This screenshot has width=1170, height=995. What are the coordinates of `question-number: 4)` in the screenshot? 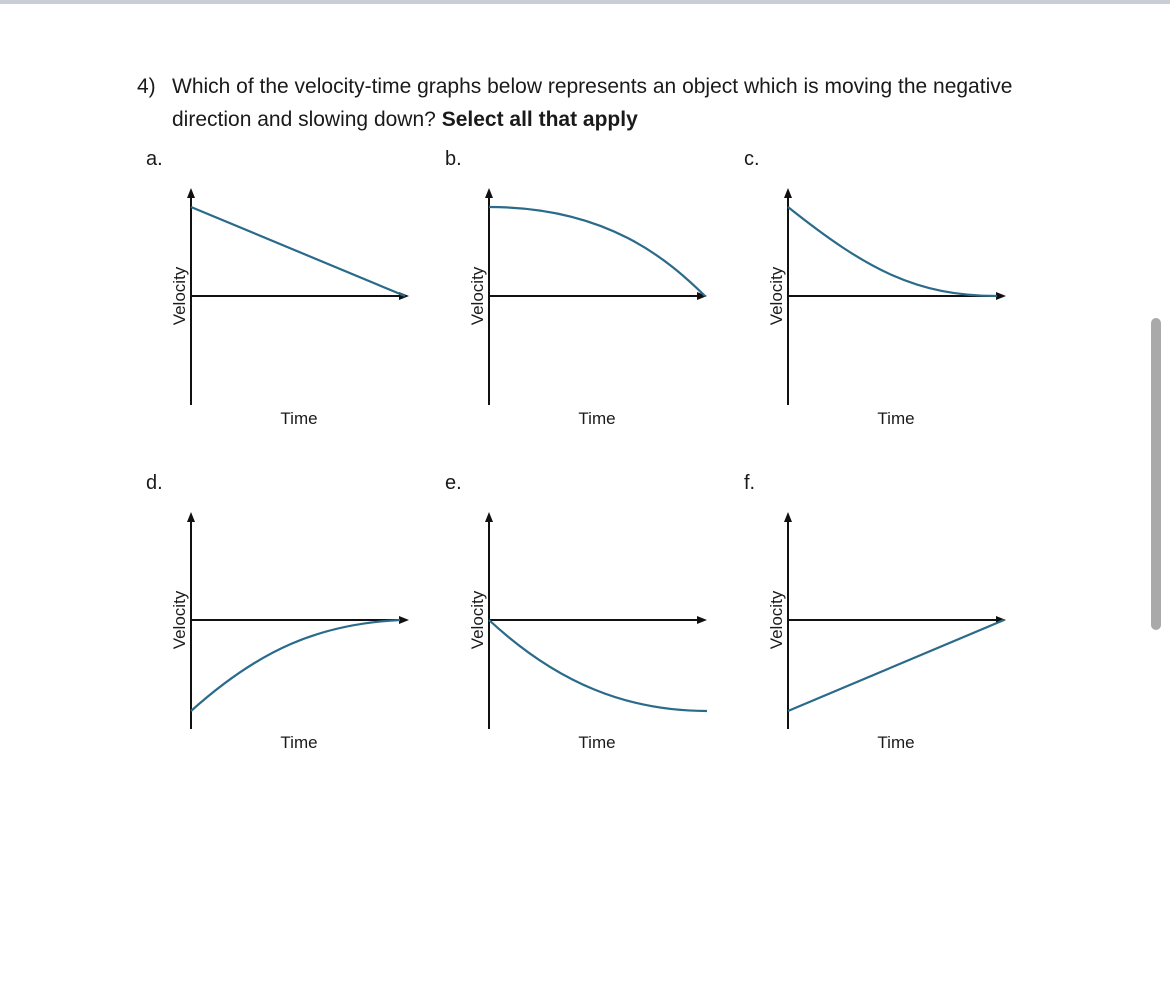 It's located at (146, 86).